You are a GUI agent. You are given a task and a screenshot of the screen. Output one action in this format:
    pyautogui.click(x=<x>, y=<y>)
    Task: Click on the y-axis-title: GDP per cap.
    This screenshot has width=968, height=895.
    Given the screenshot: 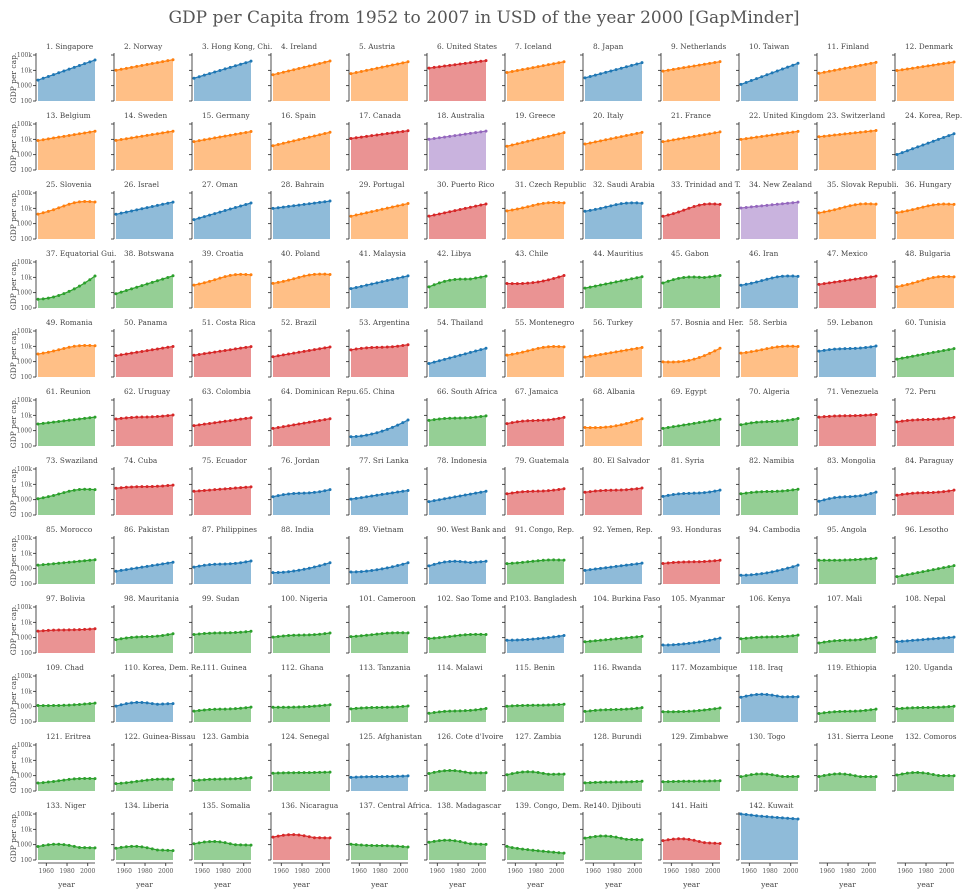 What is the action you would take?
    pyautogui.click(x=13, y=630)
    